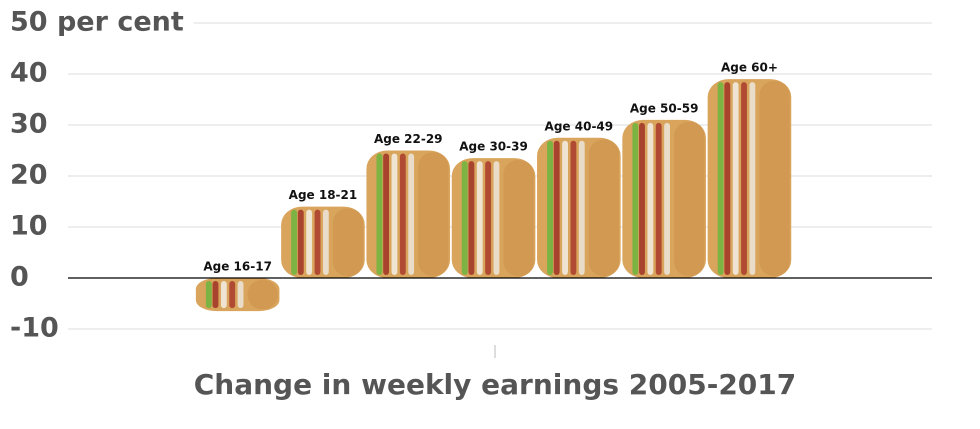  What do you see at coordinates (408, 139) in the screenshot?
I see `category-label: Age 22-29` at bounding box center [408, 139].